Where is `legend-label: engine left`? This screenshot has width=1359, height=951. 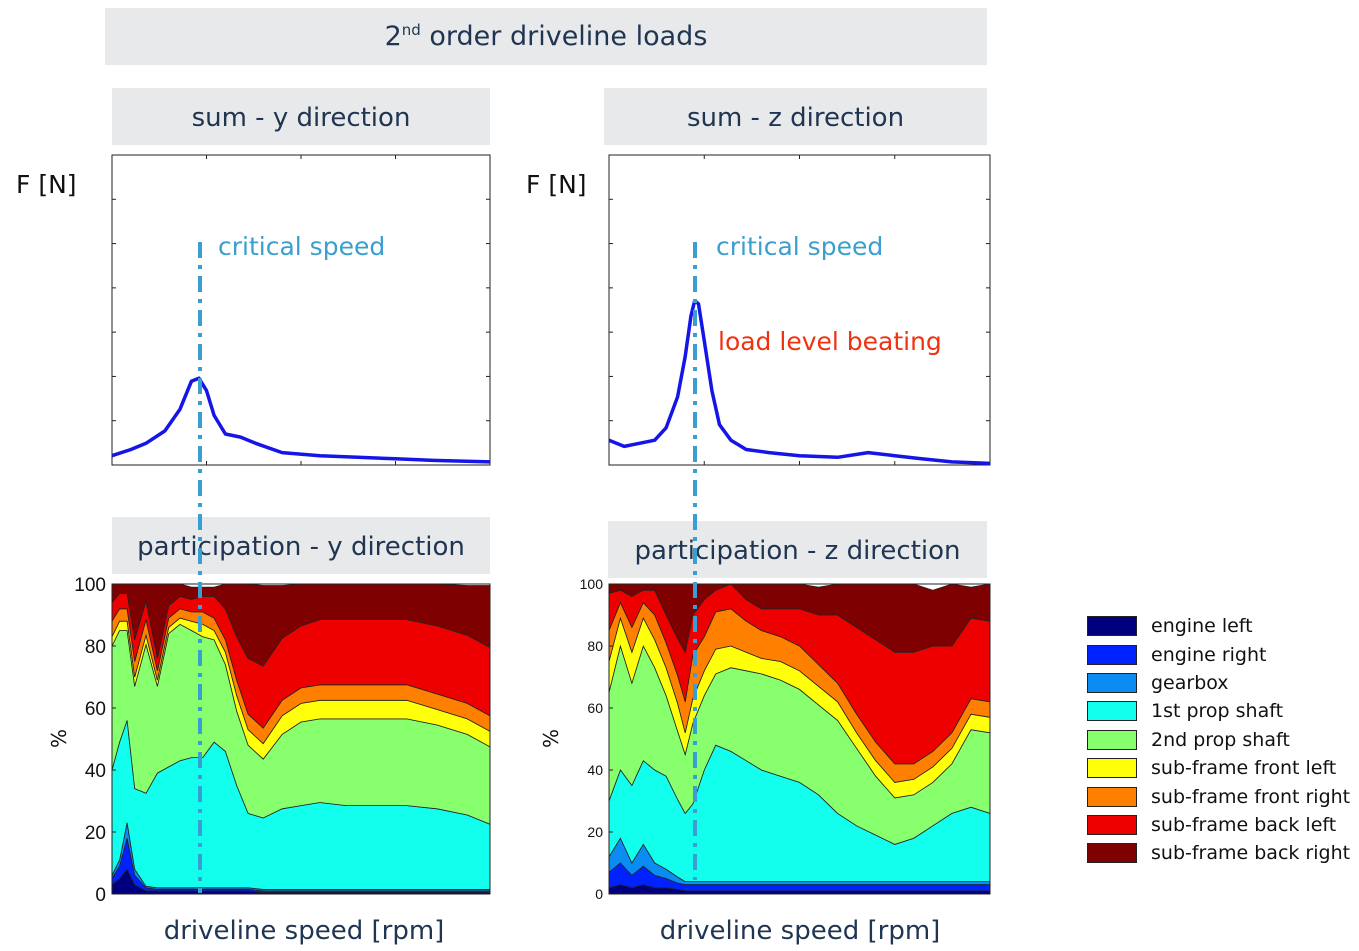 legend-label: engine left is located at coordinates (1202, 626).